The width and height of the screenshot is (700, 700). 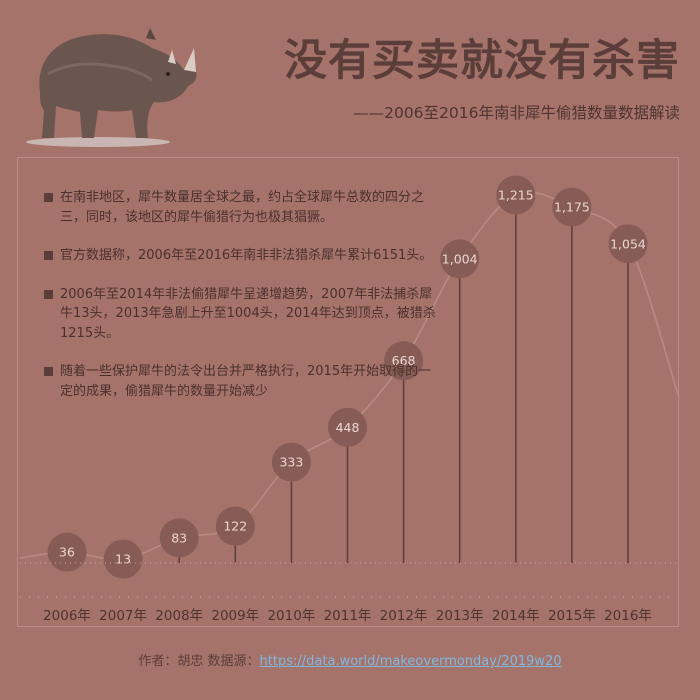 What do you see at coordinates (348, 616) in the screenshot?
I see `x-tick-label: 2011年` at bounding box center [348, 616].